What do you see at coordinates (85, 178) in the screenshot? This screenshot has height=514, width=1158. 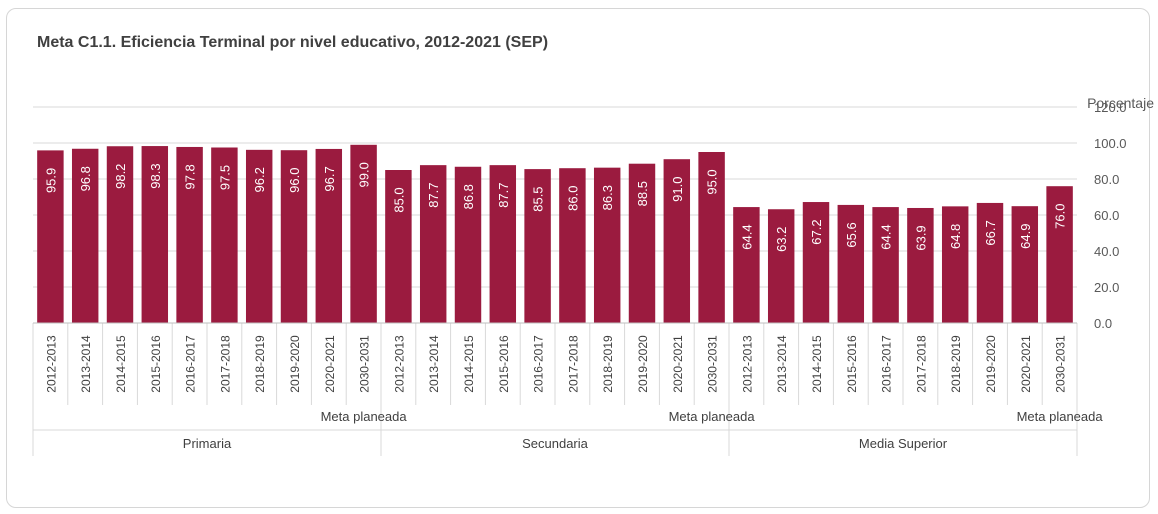 I see `bar-value-label: 96.8` at bounding box center [85, 178].